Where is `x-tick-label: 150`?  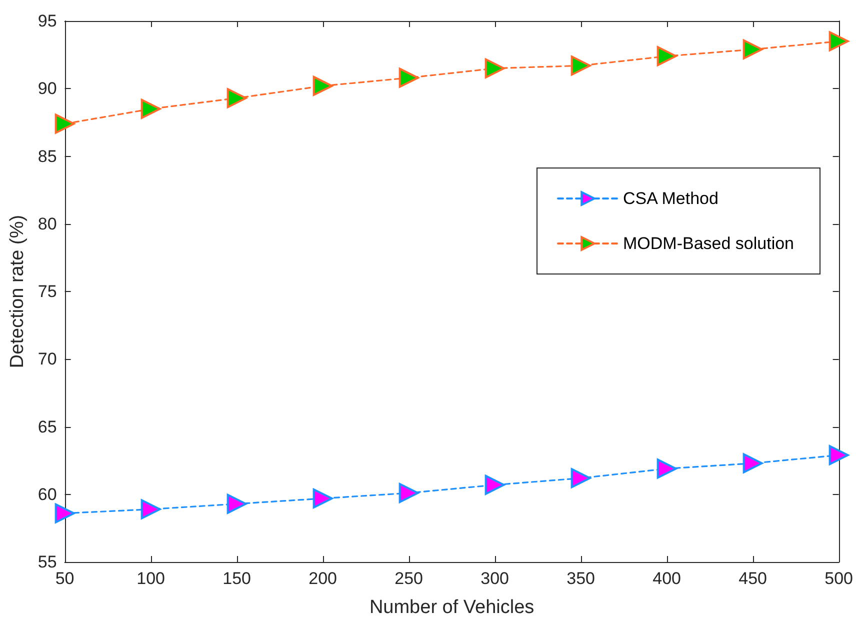 x-tick-label: 150 is located at coordinates (236, 578).